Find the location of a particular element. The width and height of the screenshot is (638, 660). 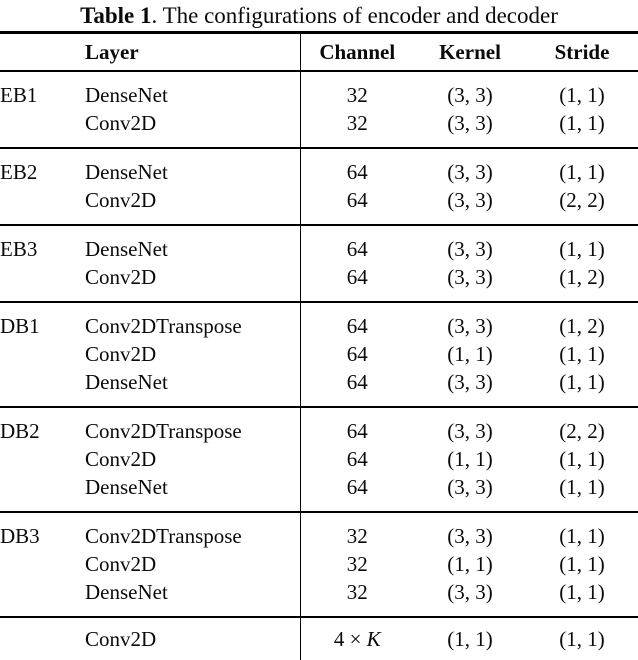

final-output-row: Conv2D 4 × K (1, 1) (1, 1) is located at coordinates (319, 638).